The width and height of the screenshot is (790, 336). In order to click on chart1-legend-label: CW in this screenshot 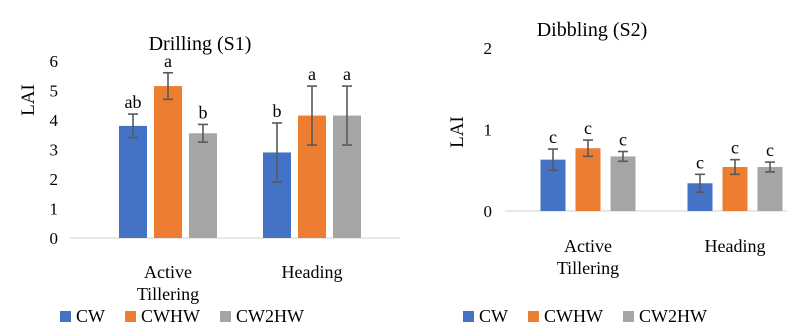, I will do `click(90, 316)`.